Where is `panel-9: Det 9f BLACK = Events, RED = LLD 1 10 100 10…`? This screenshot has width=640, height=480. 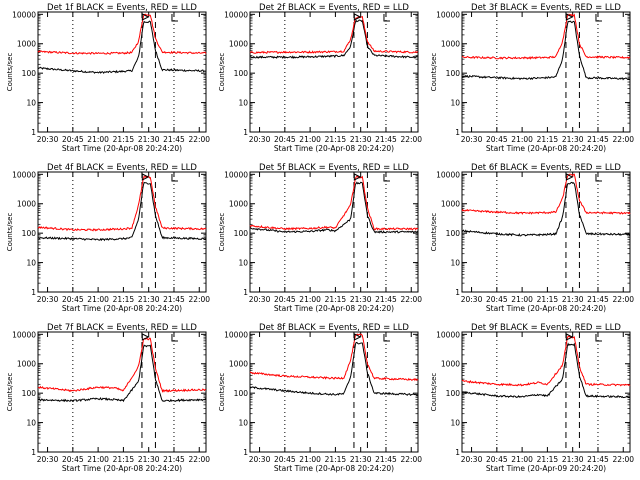 panel-9: Det 9f BLACK = Events, RED = LLD 1 10 100 10… is located at coordinates (532, 398).